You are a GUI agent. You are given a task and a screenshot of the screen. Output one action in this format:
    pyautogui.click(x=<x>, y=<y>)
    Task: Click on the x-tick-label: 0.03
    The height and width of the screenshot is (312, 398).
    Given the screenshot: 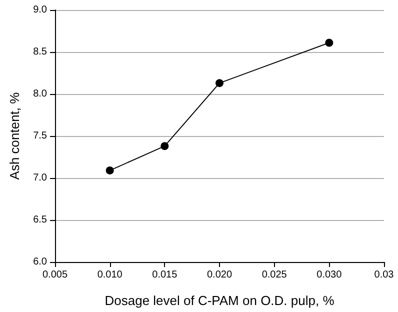 What is the action you would take?
    pyautogui.click(x=384, y=275)
    